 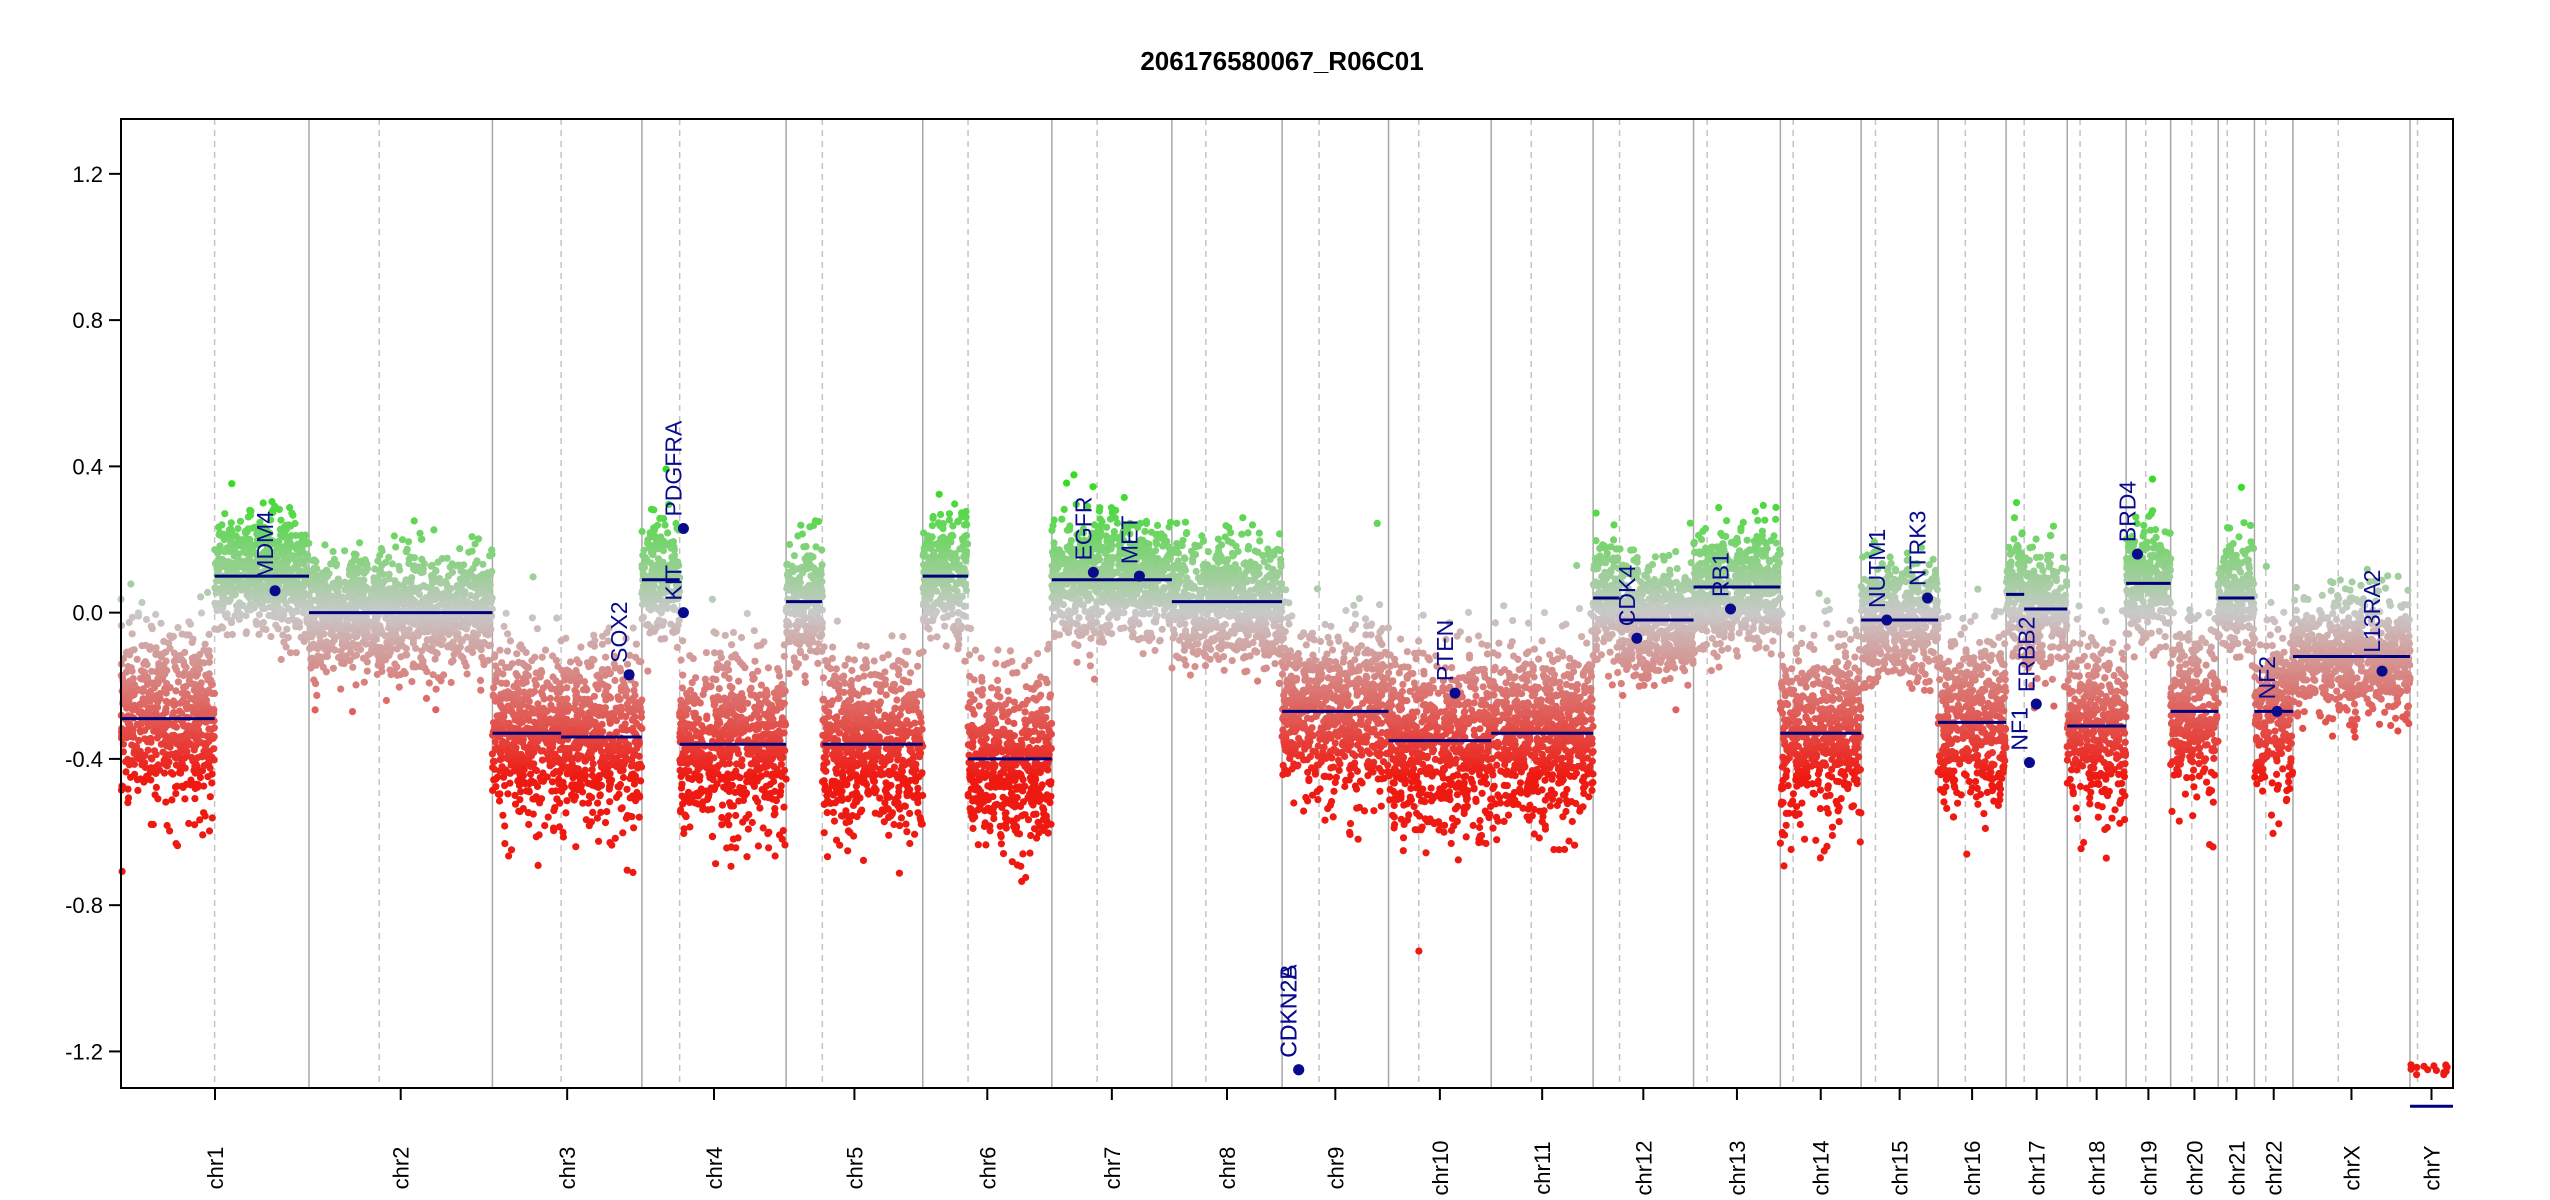 What do you see at coordinates (1281, 61) in the screenshot?
I see `chart-title: 206176580067_R06C01` at bounding box center [1281, 61].